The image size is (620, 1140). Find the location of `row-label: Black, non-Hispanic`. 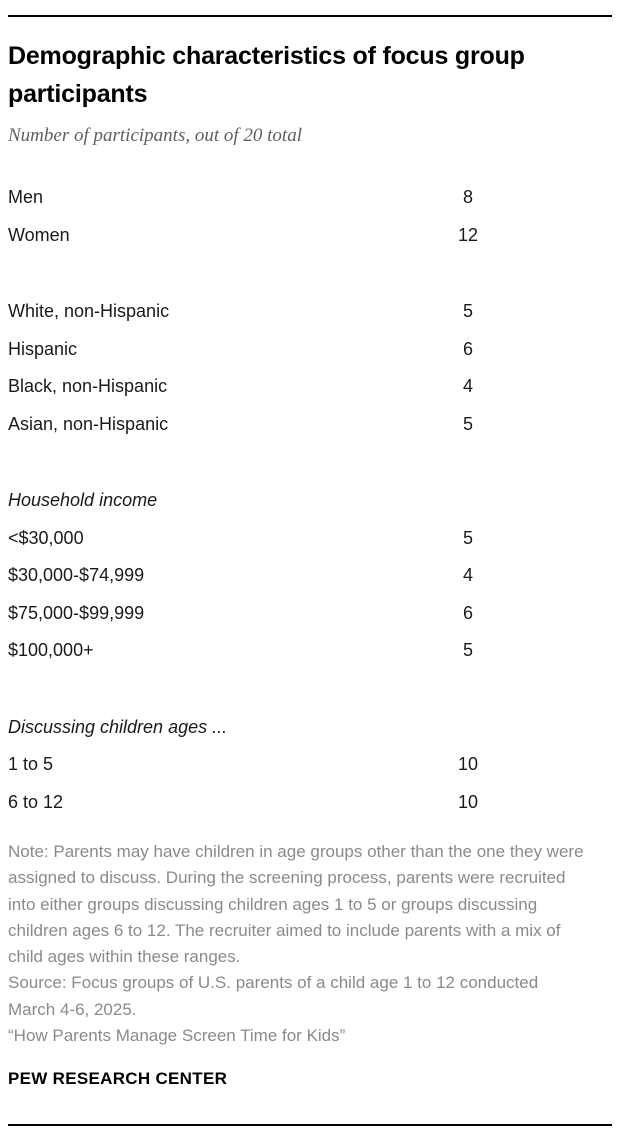

row-label: Black, non-Hispanic is located at coordinates (88, 386).